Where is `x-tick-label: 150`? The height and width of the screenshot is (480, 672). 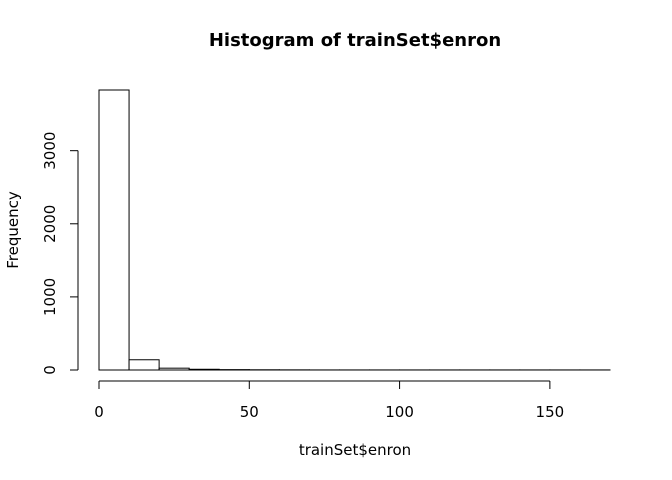 x-tick-label: 150 is located at coordinates (550, 412).